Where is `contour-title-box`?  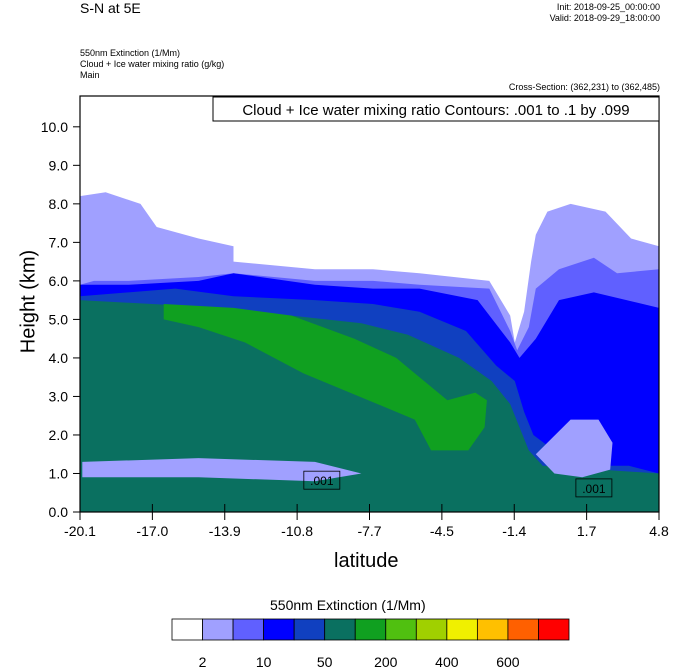
contour-title-box is located at coordinates (436, 109).